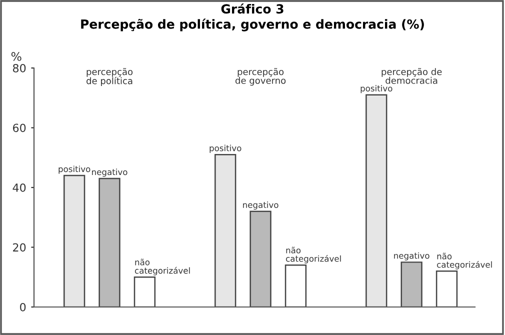 Image resolution: width=505 pixels, height=335 pixels. What do you see at coordinates (412, 76) in the screenshot?
I see `x-tick-label: percepção de democracia` at bounding box center [412, 76].